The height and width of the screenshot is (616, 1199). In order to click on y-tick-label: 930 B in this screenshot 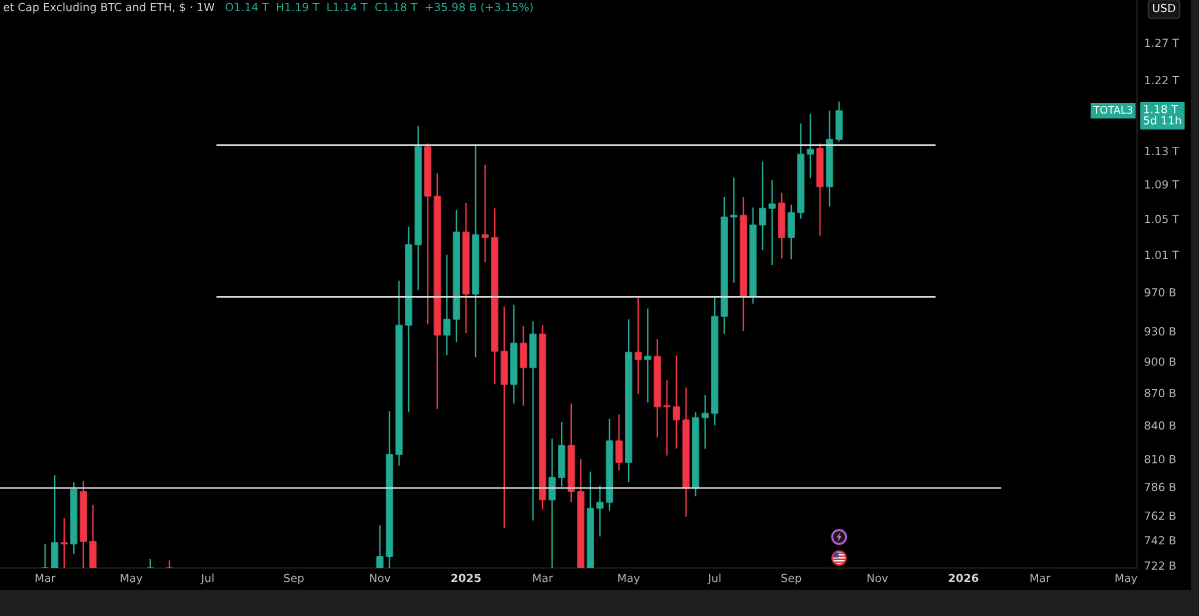, I will do `click(1160, 331)`.